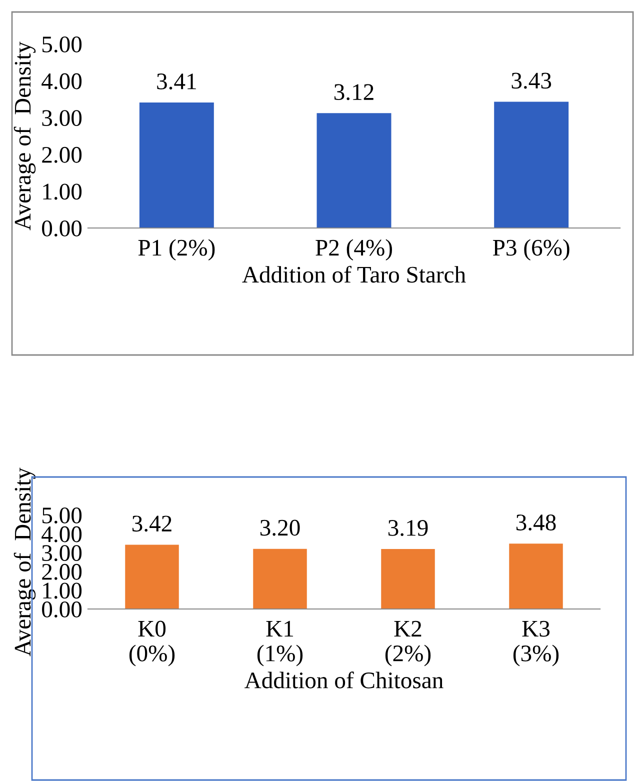  What do you see at coordinates (354, 92) in the screenshot?
I see `data-label: 3.12` at bounding box center [354, 92].